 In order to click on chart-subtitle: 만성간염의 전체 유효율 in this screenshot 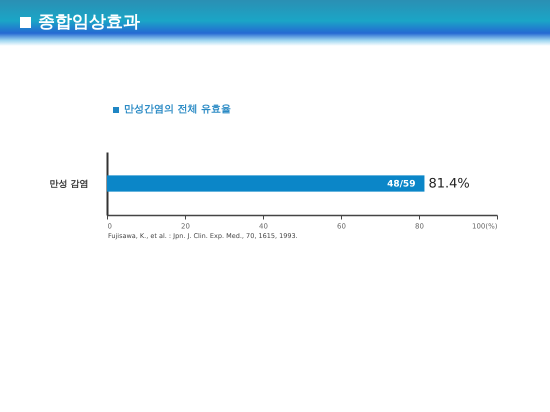, I will do `click(177, 109)`.